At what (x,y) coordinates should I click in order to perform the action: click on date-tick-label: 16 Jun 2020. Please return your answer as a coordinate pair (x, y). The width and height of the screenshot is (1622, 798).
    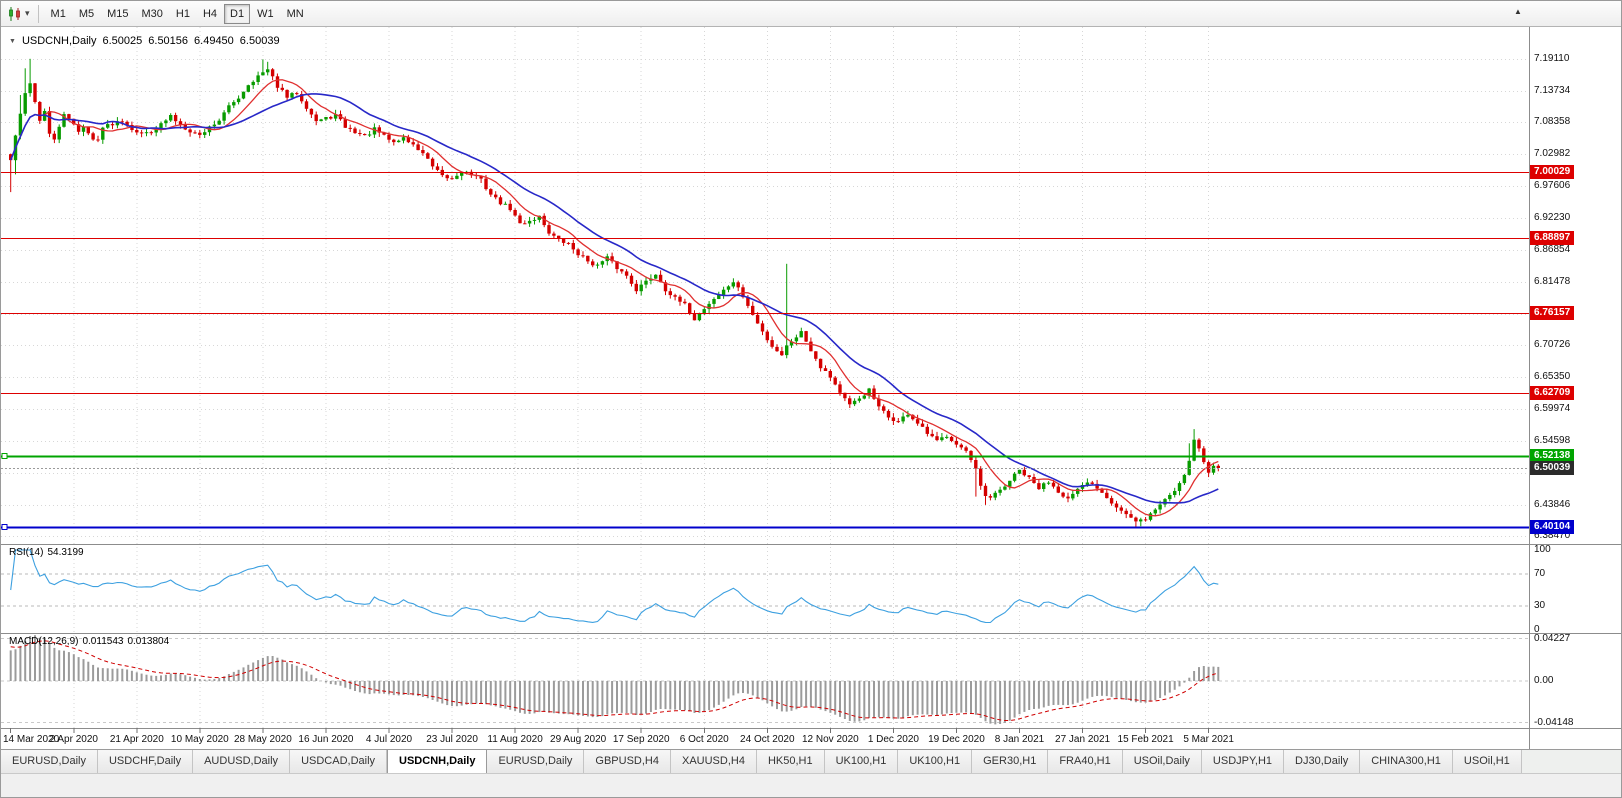
    Looking at the image, I should click on (326, 739).